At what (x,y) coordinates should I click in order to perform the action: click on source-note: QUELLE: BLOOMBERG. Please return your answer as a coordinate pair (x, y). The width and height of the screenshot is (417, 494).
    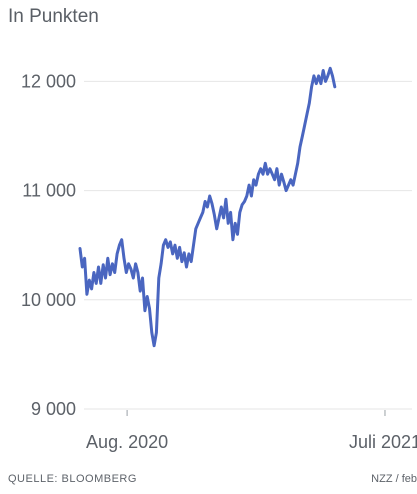
    Looking at the image, I should click on (72, 479).